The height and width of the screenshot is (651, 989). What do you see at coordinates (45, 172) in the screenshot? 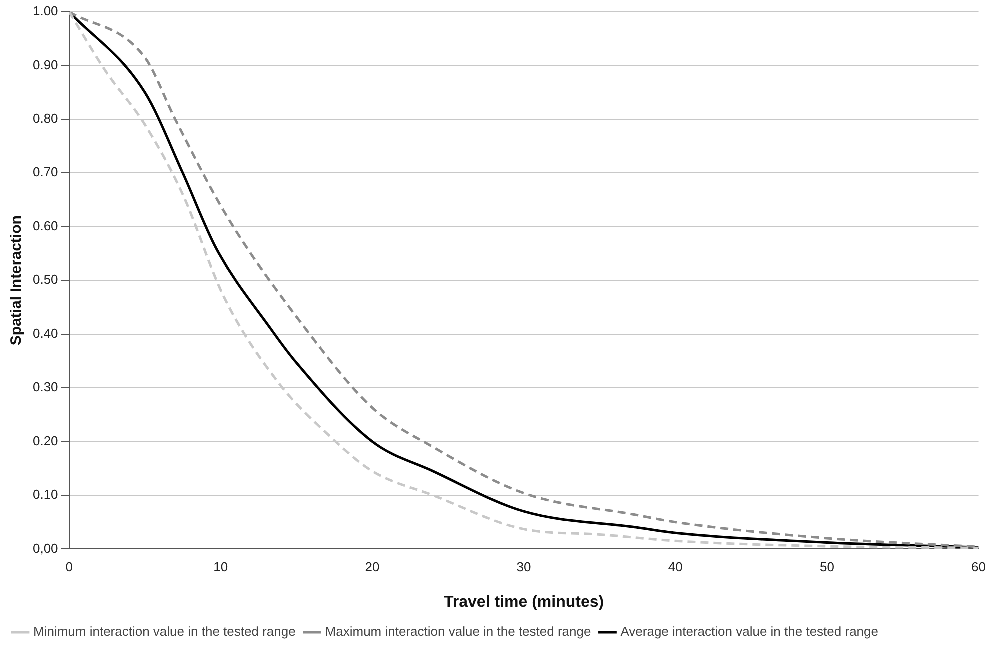
I see `y-tick-label: 0.70` at bounding box center [45, 172].